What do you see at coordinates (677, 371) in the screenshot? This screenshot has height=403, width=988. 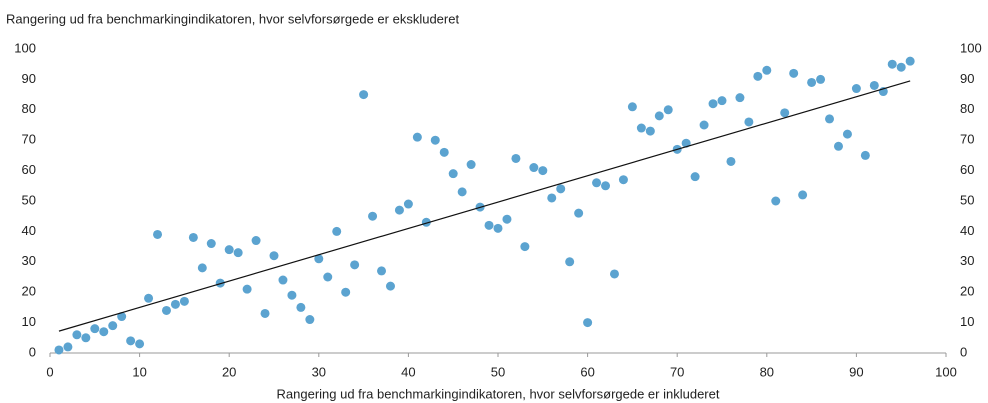 I see `x-tick-label: 70` at bounding box center [677, 371].